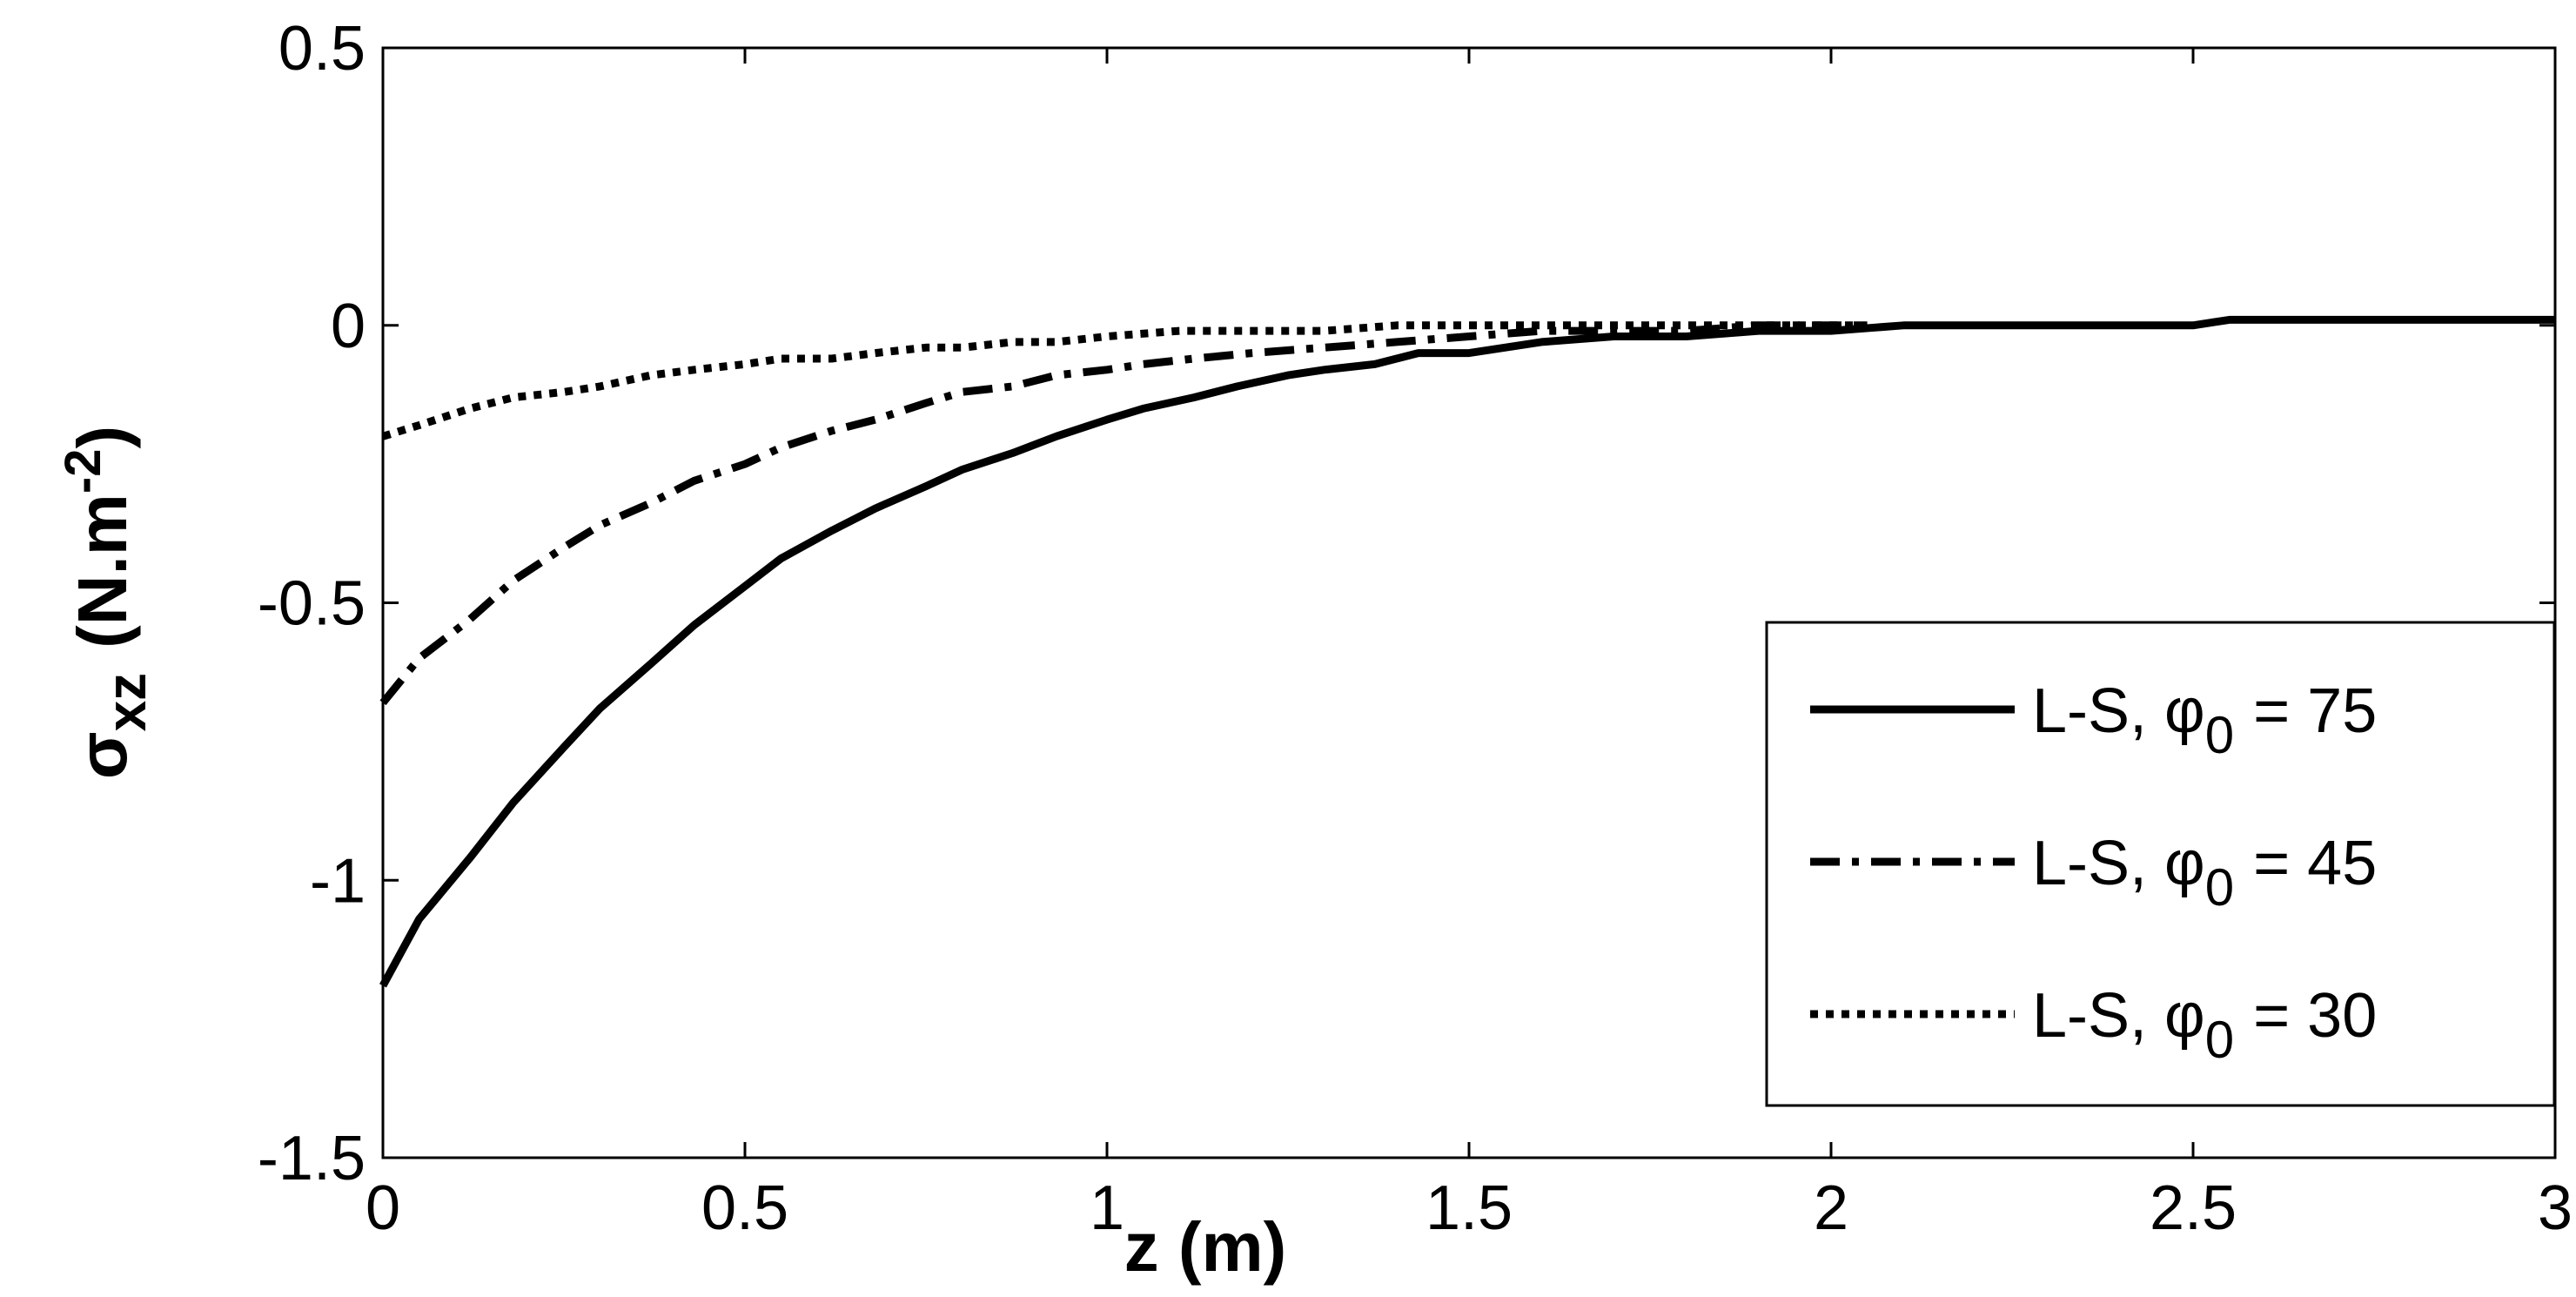 The image size is (2576, 1297). I want to click on legend-entries: L-S, φ0 = 75 L-S, φ0 = 45 L-S, φ0 = 30, so click(2093, 872).